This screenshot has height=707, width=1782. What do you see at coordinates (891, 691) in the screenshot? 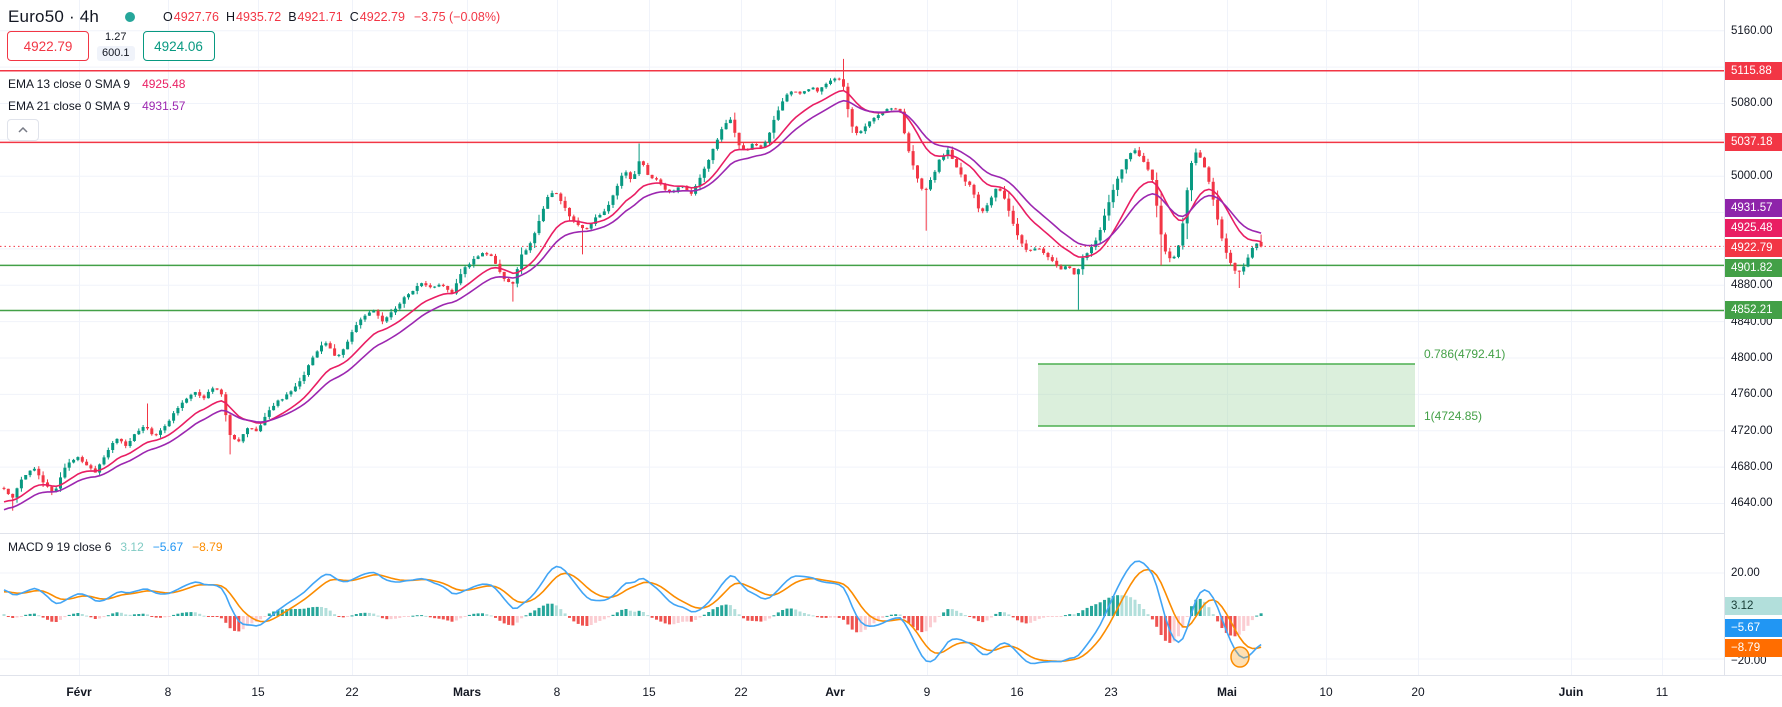
I see `time-axis: Févr 8 15 22 Mars 8 15 22 Avr 9 16 23 Mai 10 20 Juin 11` at bounding box center [891, 691].